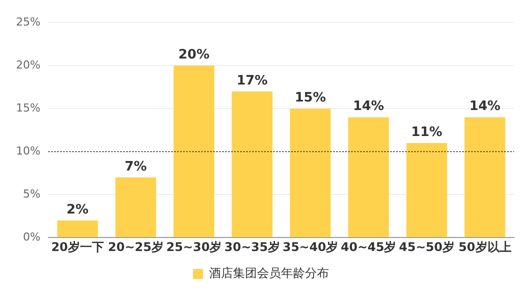  I want to click on y-tick-label: 0%, so click(31, 237).